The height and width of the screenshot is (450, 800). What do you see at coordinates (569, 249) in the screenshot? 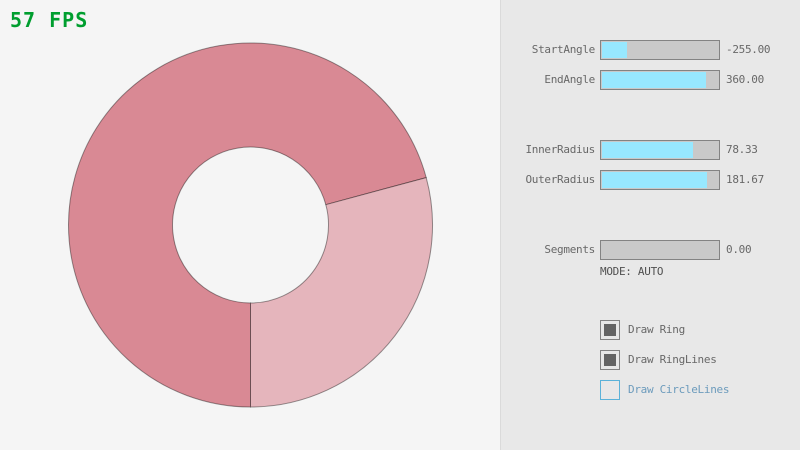
I see `slider-label-segments: Segments` at bounding box center [569, 249].